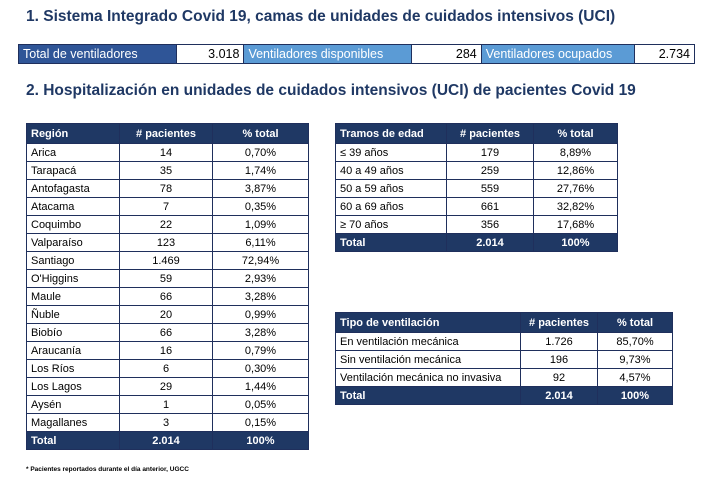  What do you see at coordinates (73, 386) in the screenshot?
I see `cell: Los Lagos` at bounding box center [73, 386].